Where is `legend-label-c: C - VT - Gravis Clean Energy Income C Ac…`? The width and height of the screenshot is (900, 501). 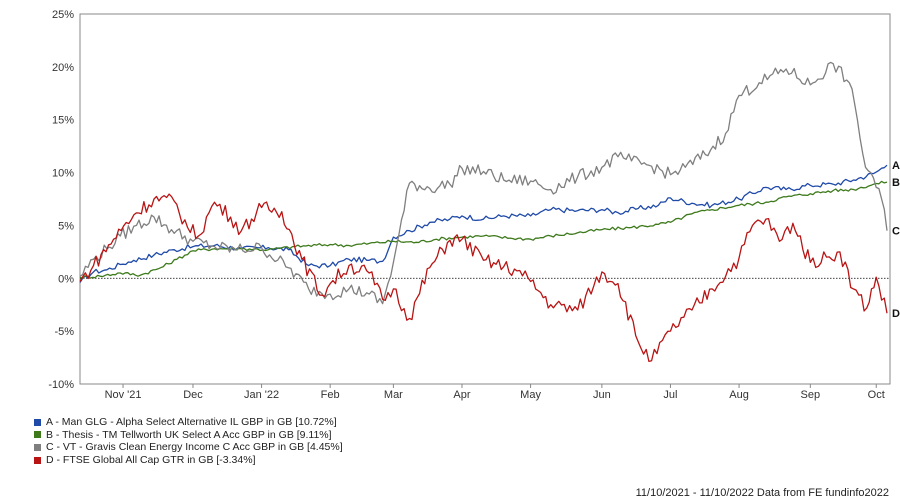
legend-label-c: C - VT - Gravis Clean Energy Income C Ac… is located at coordinates (194, 447).